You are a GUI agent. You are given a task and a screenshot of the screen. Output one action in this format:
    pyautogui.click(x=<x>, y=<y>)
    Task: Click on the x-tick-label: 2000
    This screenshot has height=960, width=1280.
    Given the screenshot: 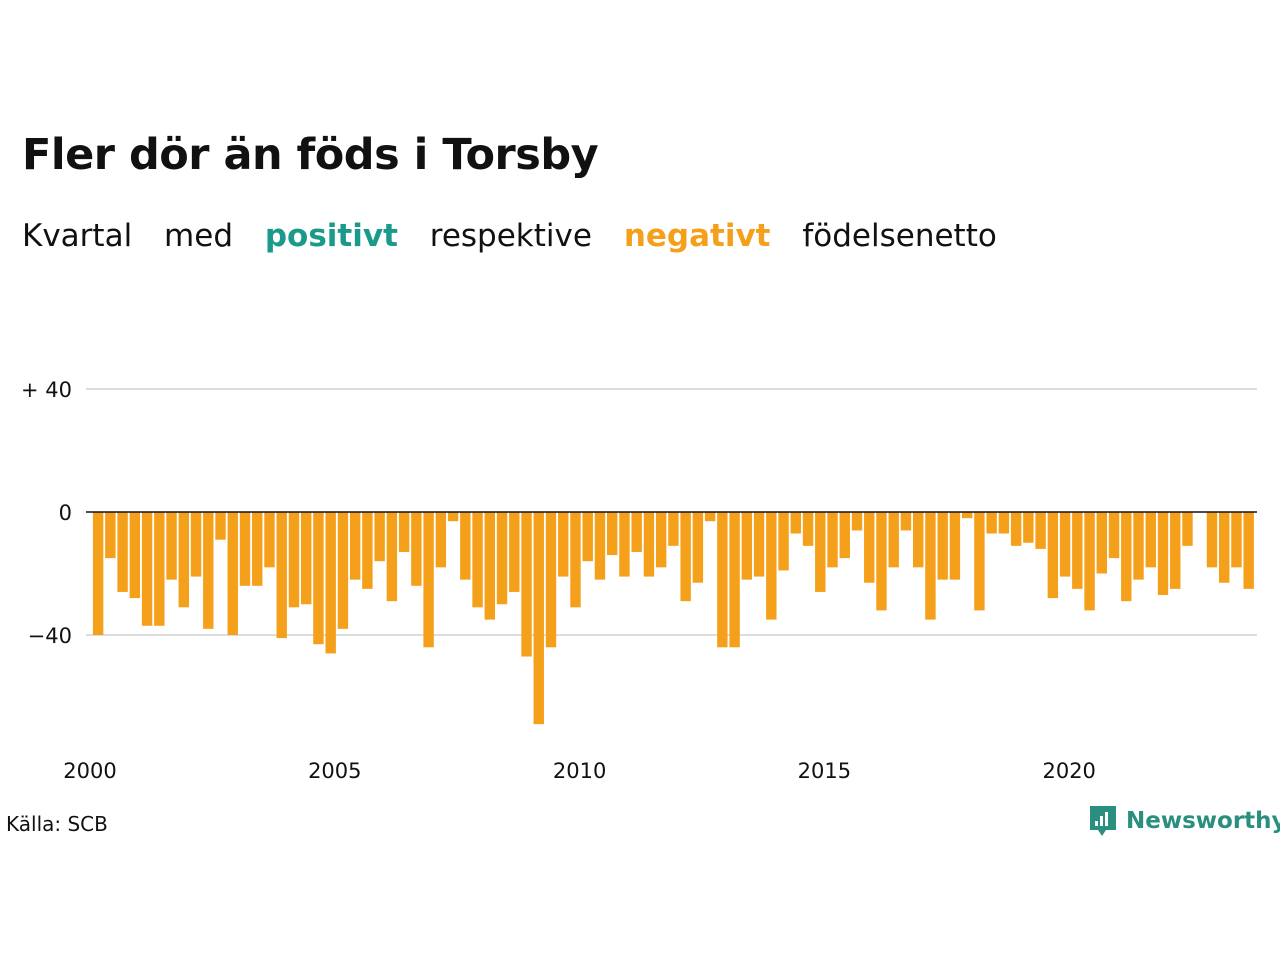 What is the action you would take?
    pyautogui.click(x=89, y=771)
    